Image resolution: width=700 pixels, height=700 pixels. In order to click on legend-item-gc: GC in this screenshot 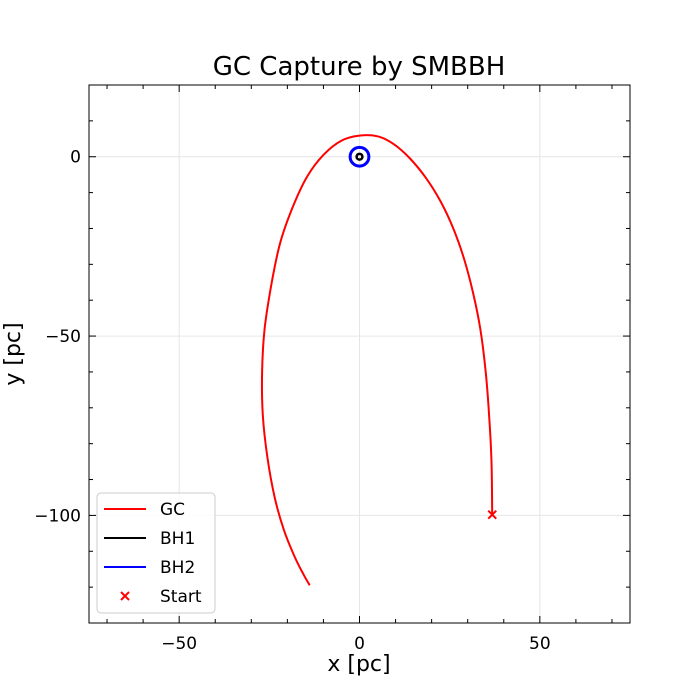, I will do `click(144, 510)`.